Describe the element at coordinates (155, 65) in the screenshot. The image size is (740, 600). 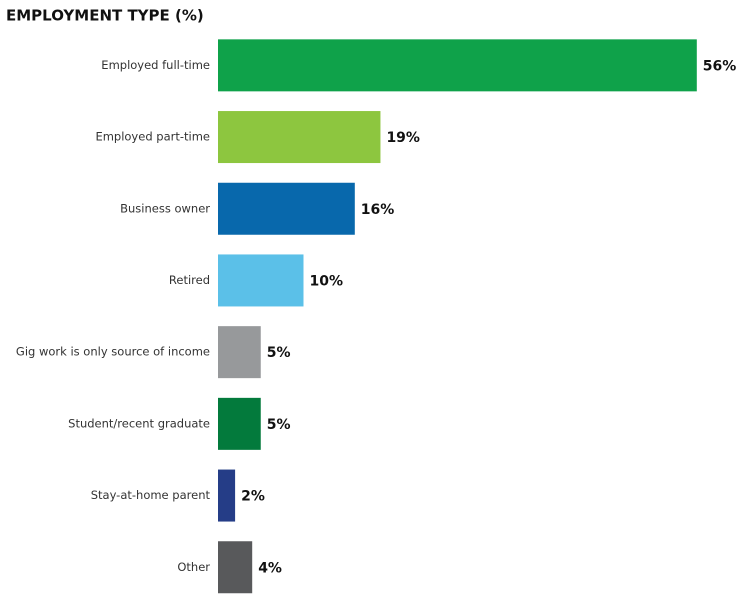
I see `category-label: Employed full-time` at that location.